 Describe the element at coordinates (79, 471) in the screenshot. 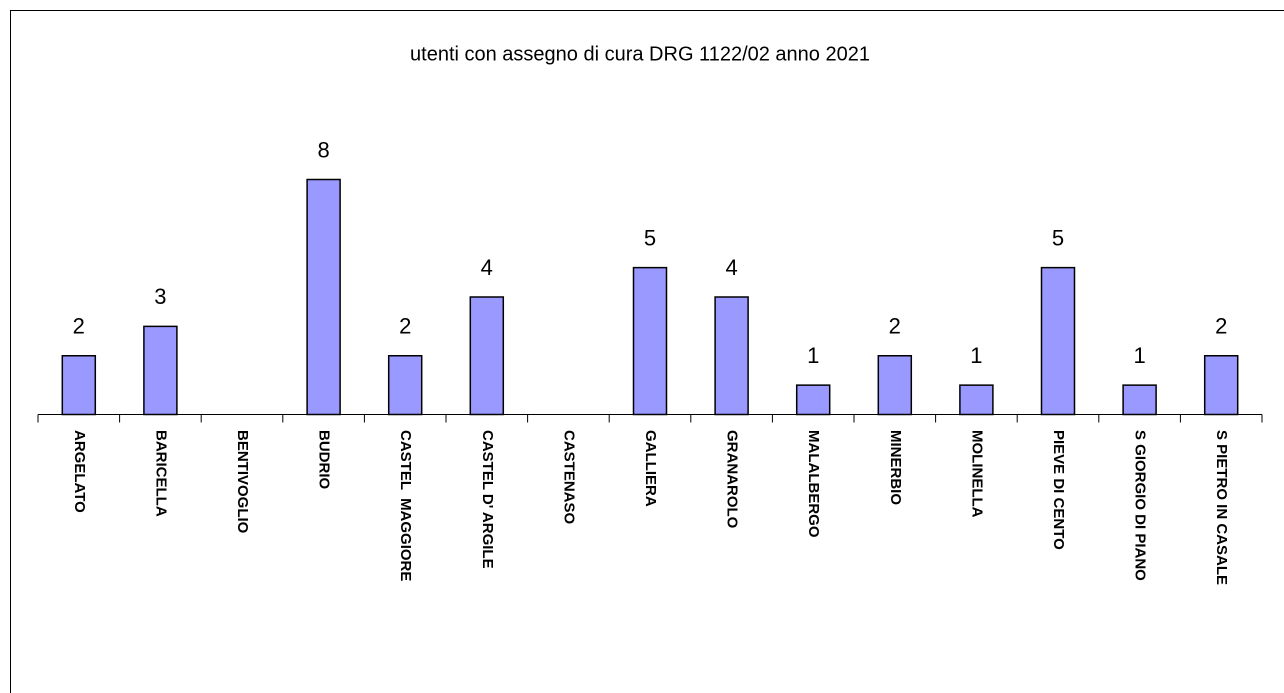

I see `x-tick-label: ARGELATO` at that location.